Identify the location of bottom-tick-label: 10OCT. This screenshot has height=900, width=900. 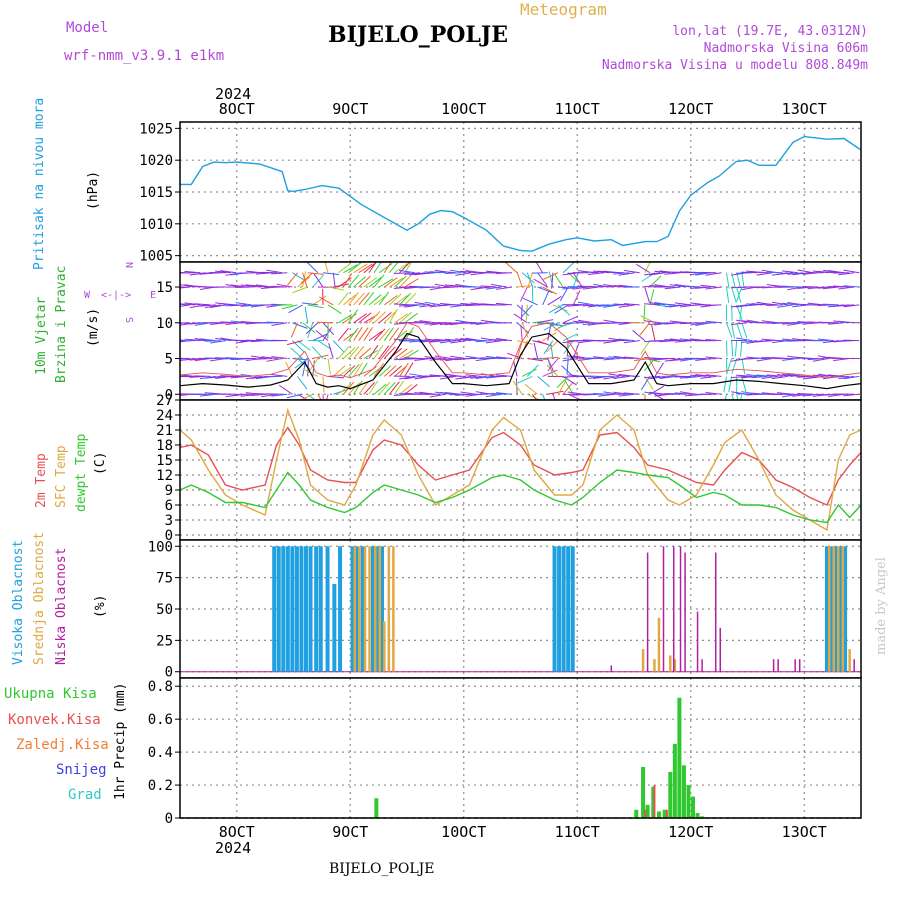
(463, 832).